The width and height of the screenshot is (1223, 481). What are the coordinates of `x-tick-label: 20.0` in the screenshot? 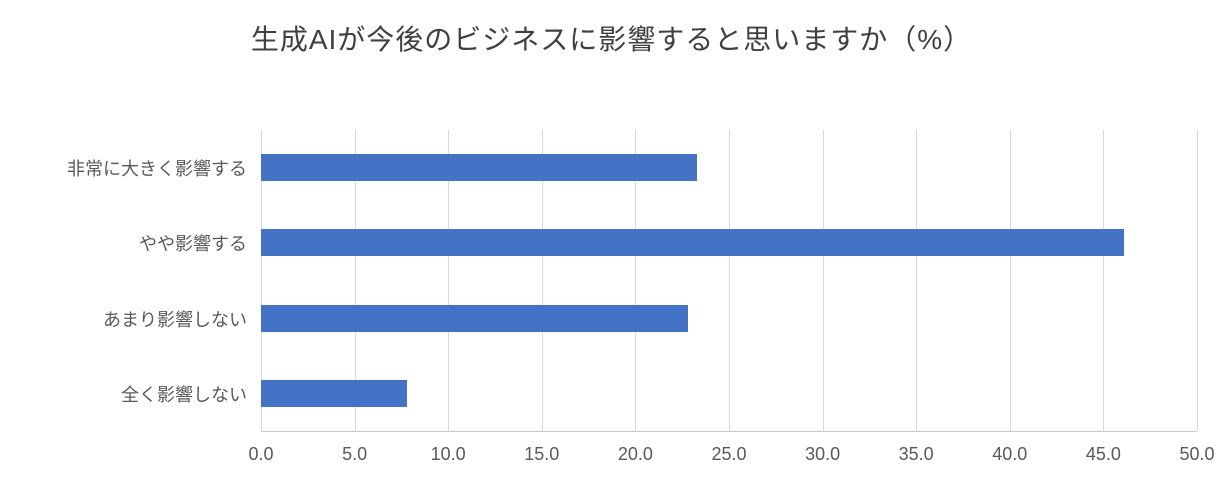 It's located at (635, 454).